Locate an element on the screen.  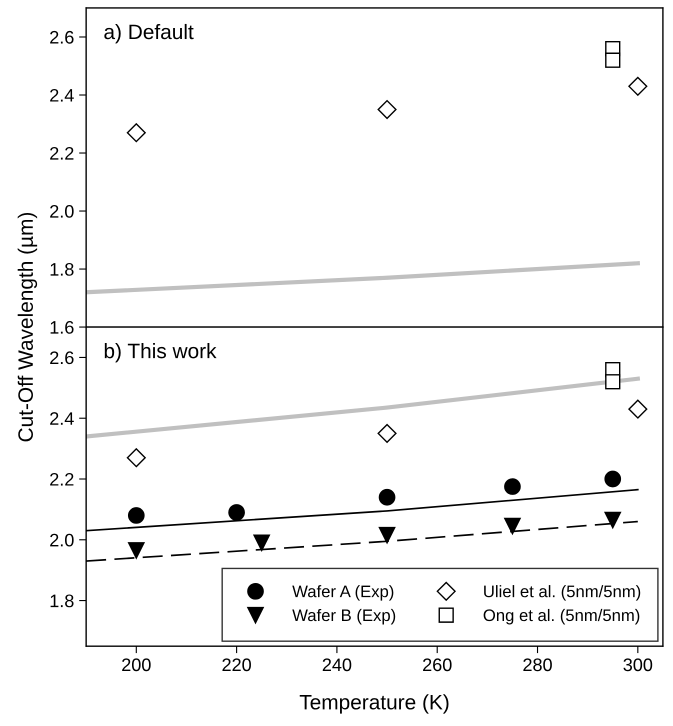
x-tick-label: 300 is located at coordinates (637, 665).